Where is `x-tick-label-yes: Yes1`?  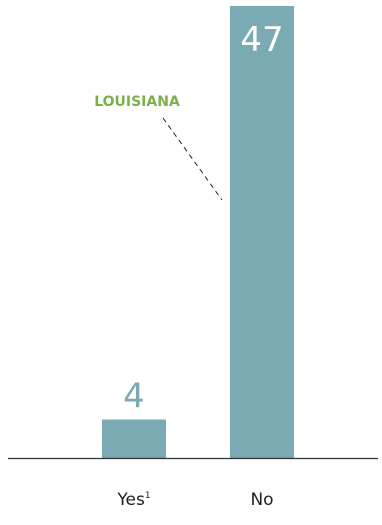 x-tick-label-yes: Yes1 is located at coordinates (133, 500).